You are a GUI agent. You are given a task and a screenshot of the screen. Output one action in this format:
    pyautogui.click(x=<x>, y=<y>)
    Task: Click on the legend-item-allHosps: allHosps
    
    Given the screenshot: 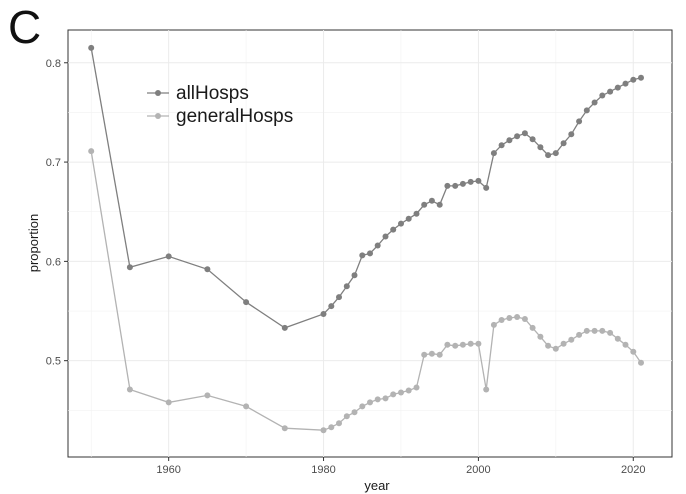 What is the action you would take?
    pyautogui.click(x=198, y=93)
    